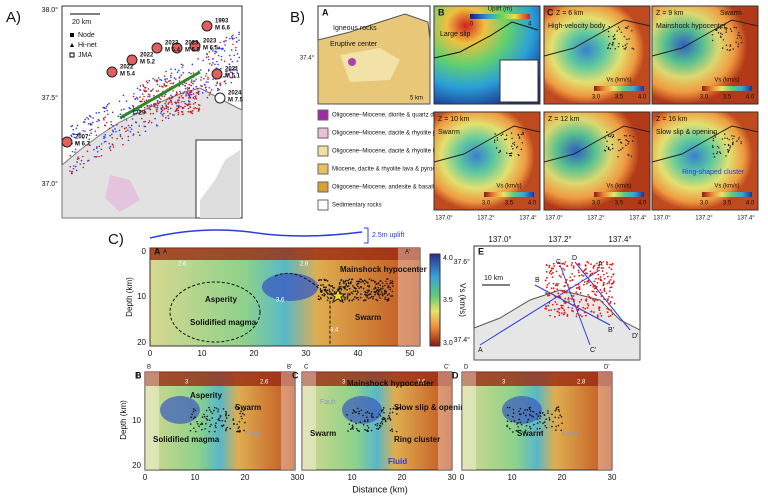  What do you see at coordinates (522, 410) in the screenshot?
I see `velocity-anomaly` at bounding box center [522, 410].